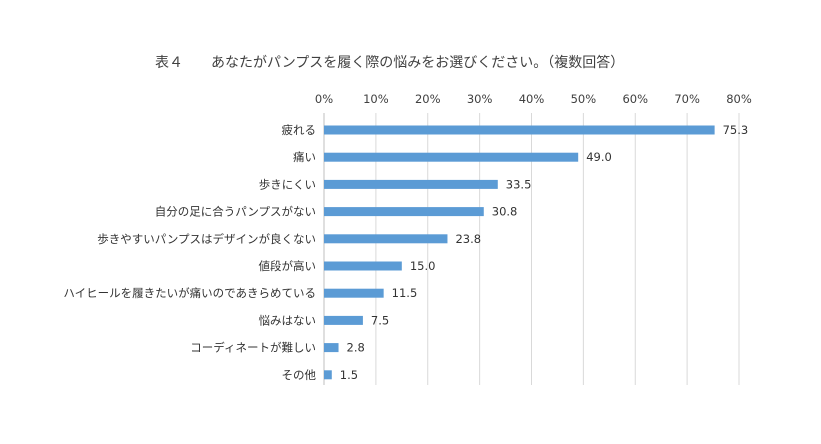 This screenshot has height=444, width=821. Describe the element at coordinates (736, 130) in the screenshot. I see `value-label: 75.3` at that location.